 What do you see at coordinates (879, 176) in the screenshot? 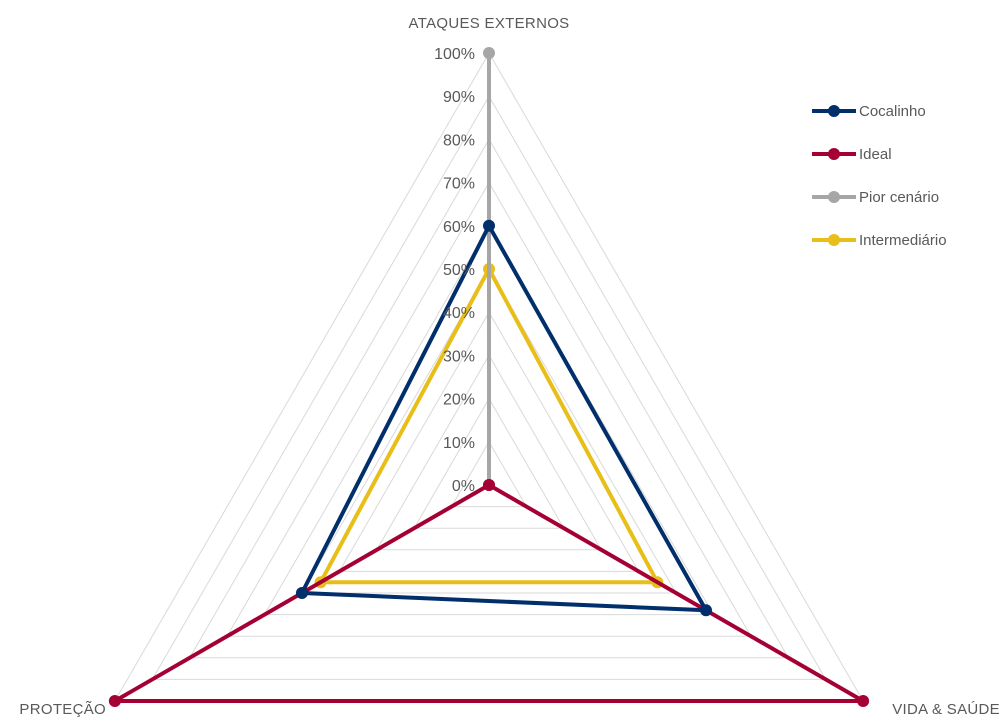
I see `legend: Cocalinho Ideal Pior cenário Intermediário` at bounding box center [879, 176].